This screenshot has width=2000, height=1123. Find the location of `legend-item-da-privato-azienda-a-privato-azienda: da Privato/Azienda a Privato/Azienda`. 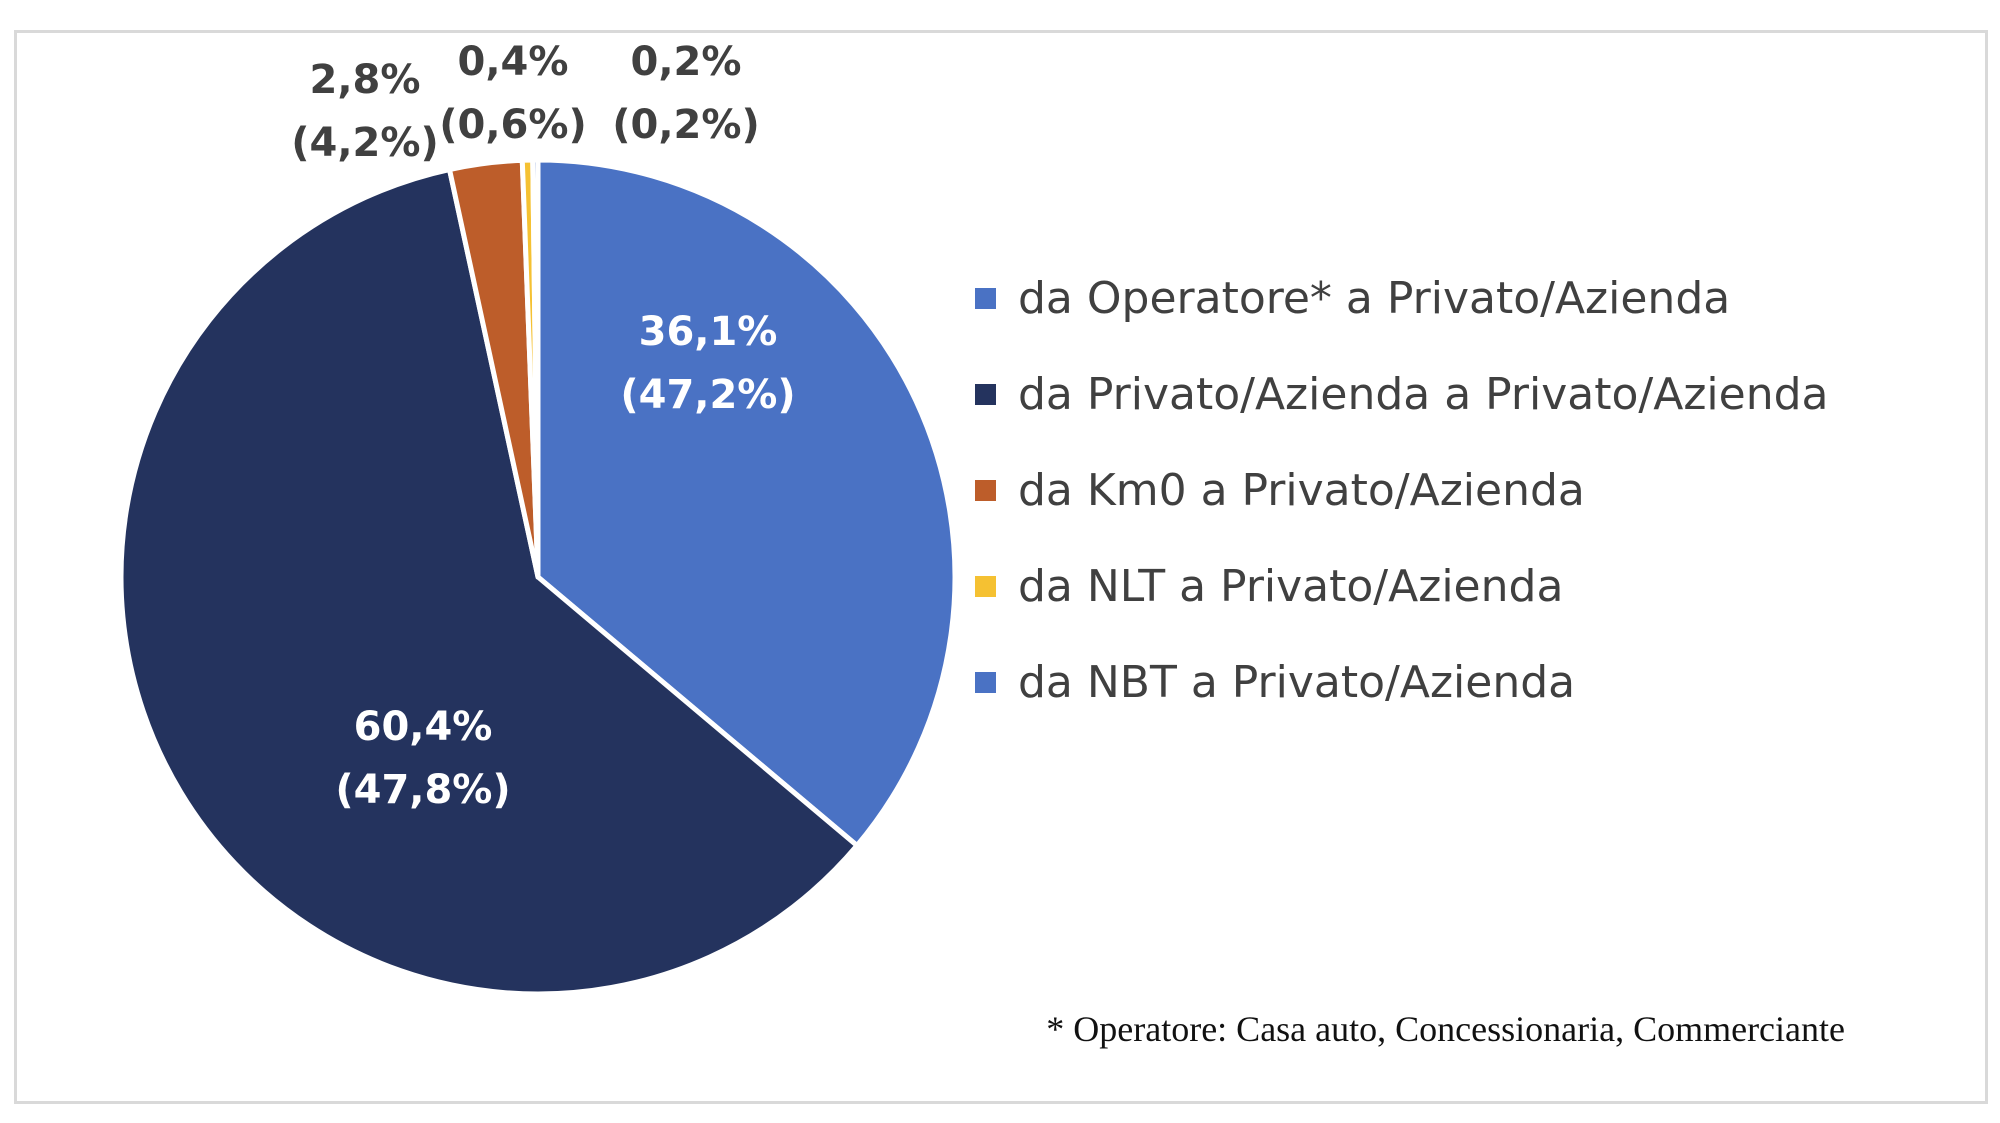

legend-item-da-privato-azienda-a-privato-azienda: da Privato/Azienda a Privato/Azienda is located at coordinates (1445, 394).